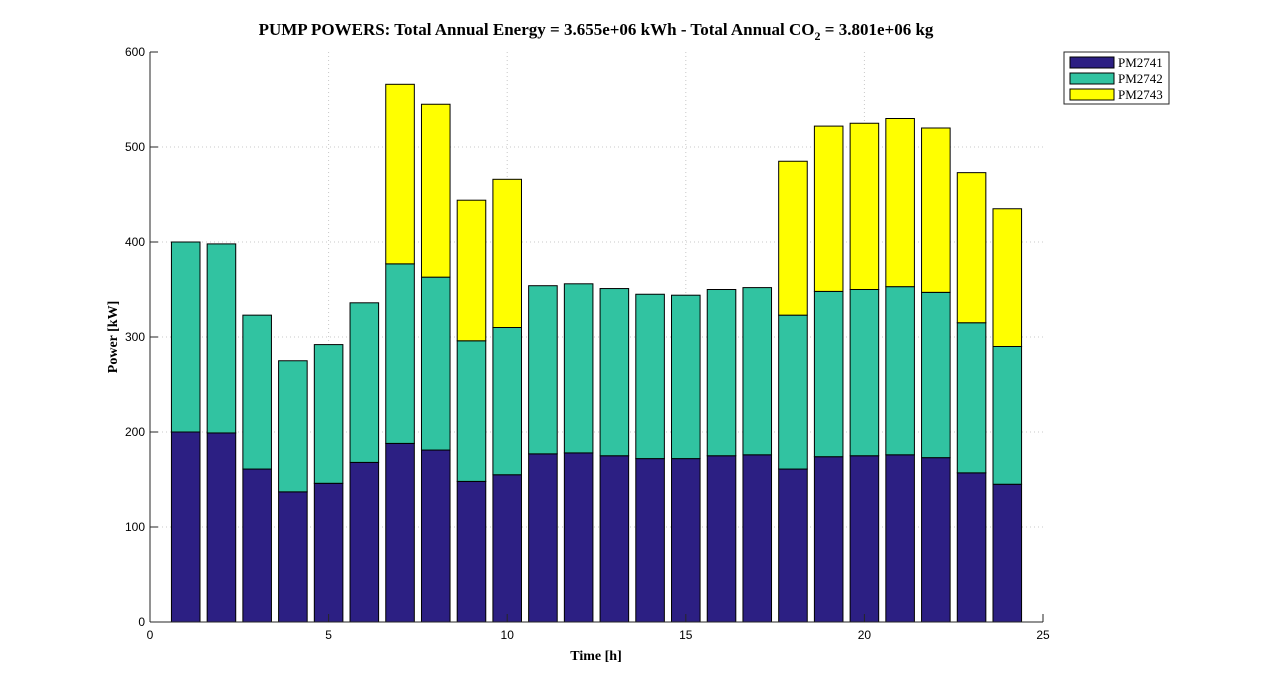  What do you see at coordinates (1043, 635) in the screenshot?
I see `x-tick-label: 25` at bounding box center [1043, 635].